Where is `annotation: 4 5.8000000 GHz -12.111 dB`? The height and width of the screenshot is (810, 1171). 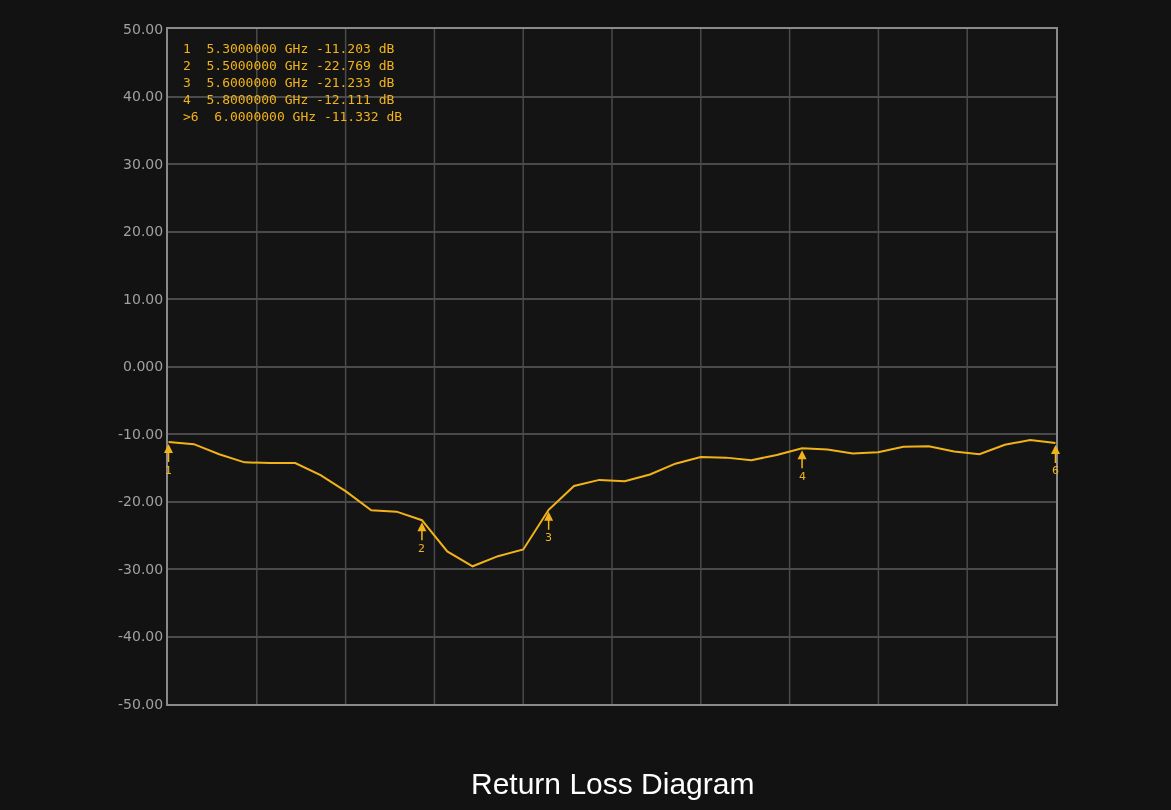
annotation: 4 5.8000000 GHz -12.111 dB is located at coordinates (289, 99).